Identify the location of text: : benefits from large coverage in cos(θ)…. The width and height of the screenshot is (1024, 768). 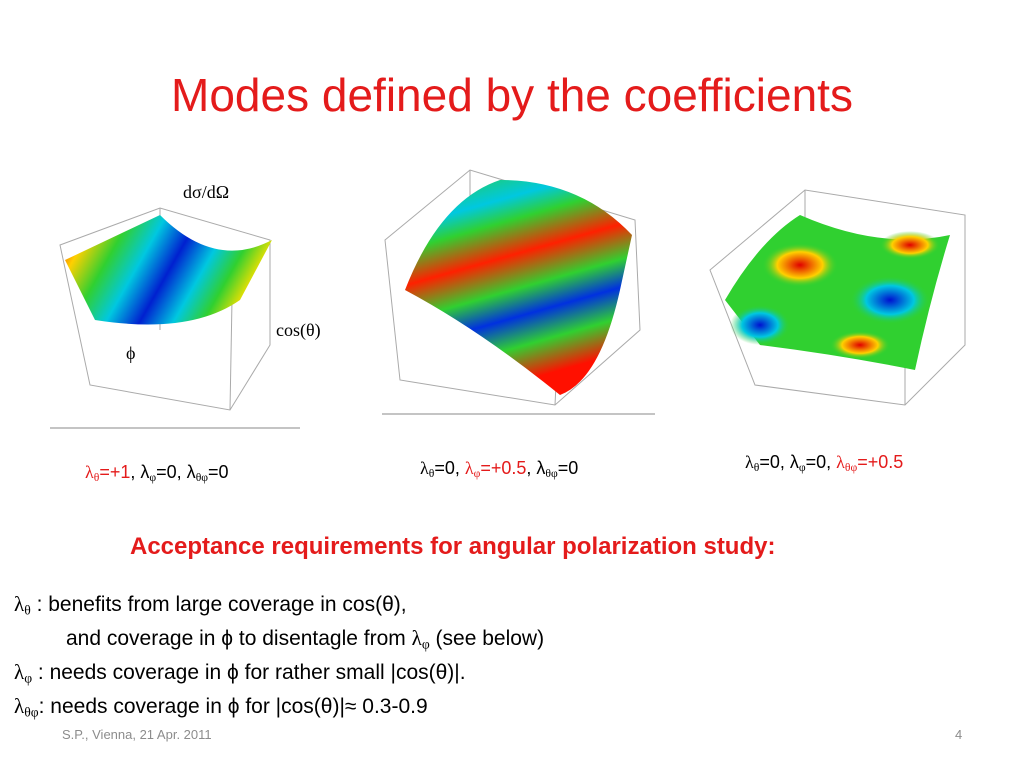
(218, 604).